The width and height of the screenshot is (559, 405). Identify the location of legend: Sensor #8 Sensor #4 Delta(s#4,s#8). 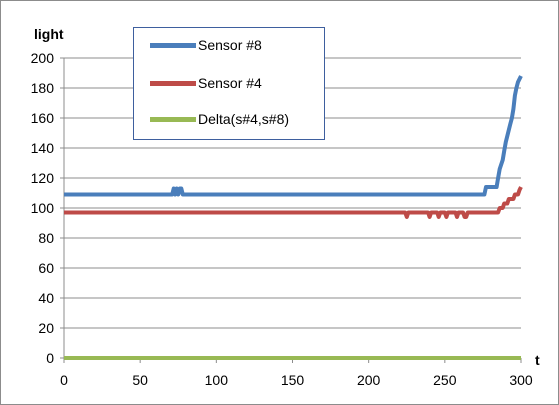
(229, 83).